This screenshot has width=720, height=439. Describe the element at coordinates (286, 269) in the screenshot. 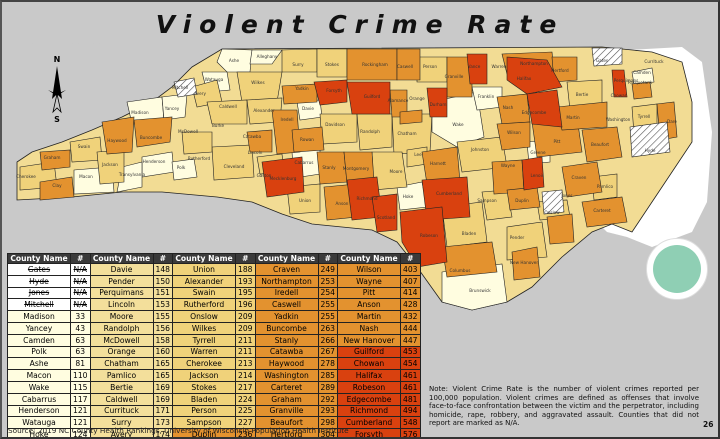

I see `county-name-cell: Craven` at that location.